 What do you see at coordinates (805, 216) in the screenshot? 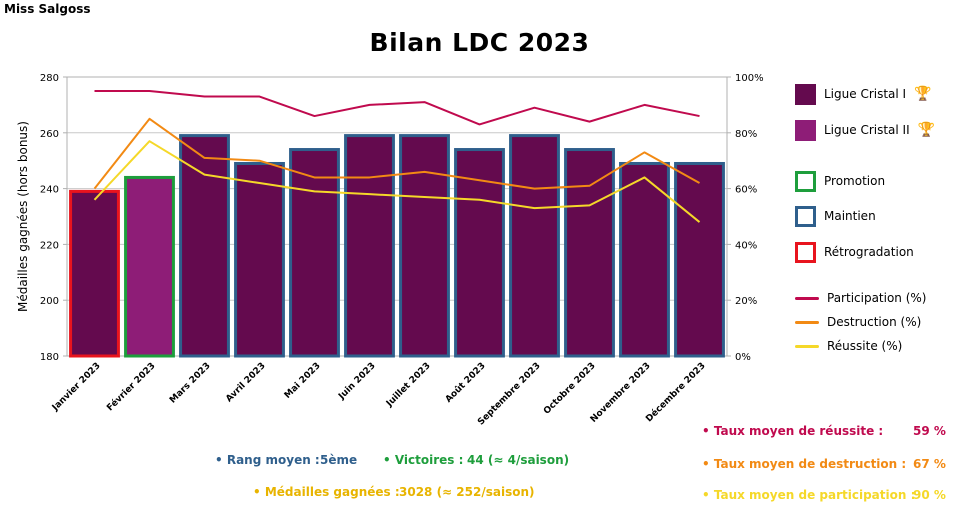
I see `legend-swatch-maintien` at bounding box center [805, 216].